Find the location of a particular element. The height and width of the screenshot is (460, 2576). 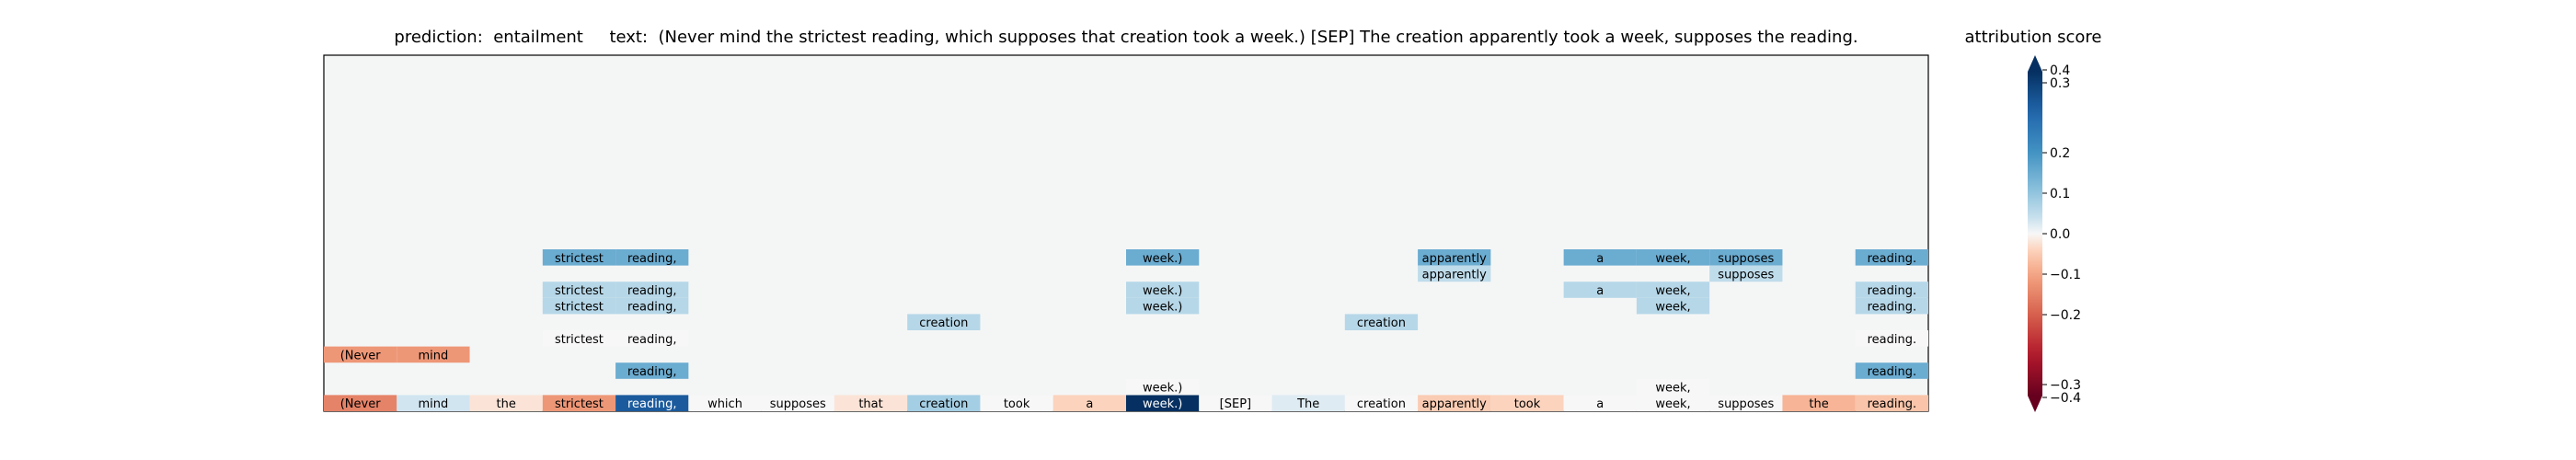

row1-token-18-label: week, is located at coordinates (1672, 389).